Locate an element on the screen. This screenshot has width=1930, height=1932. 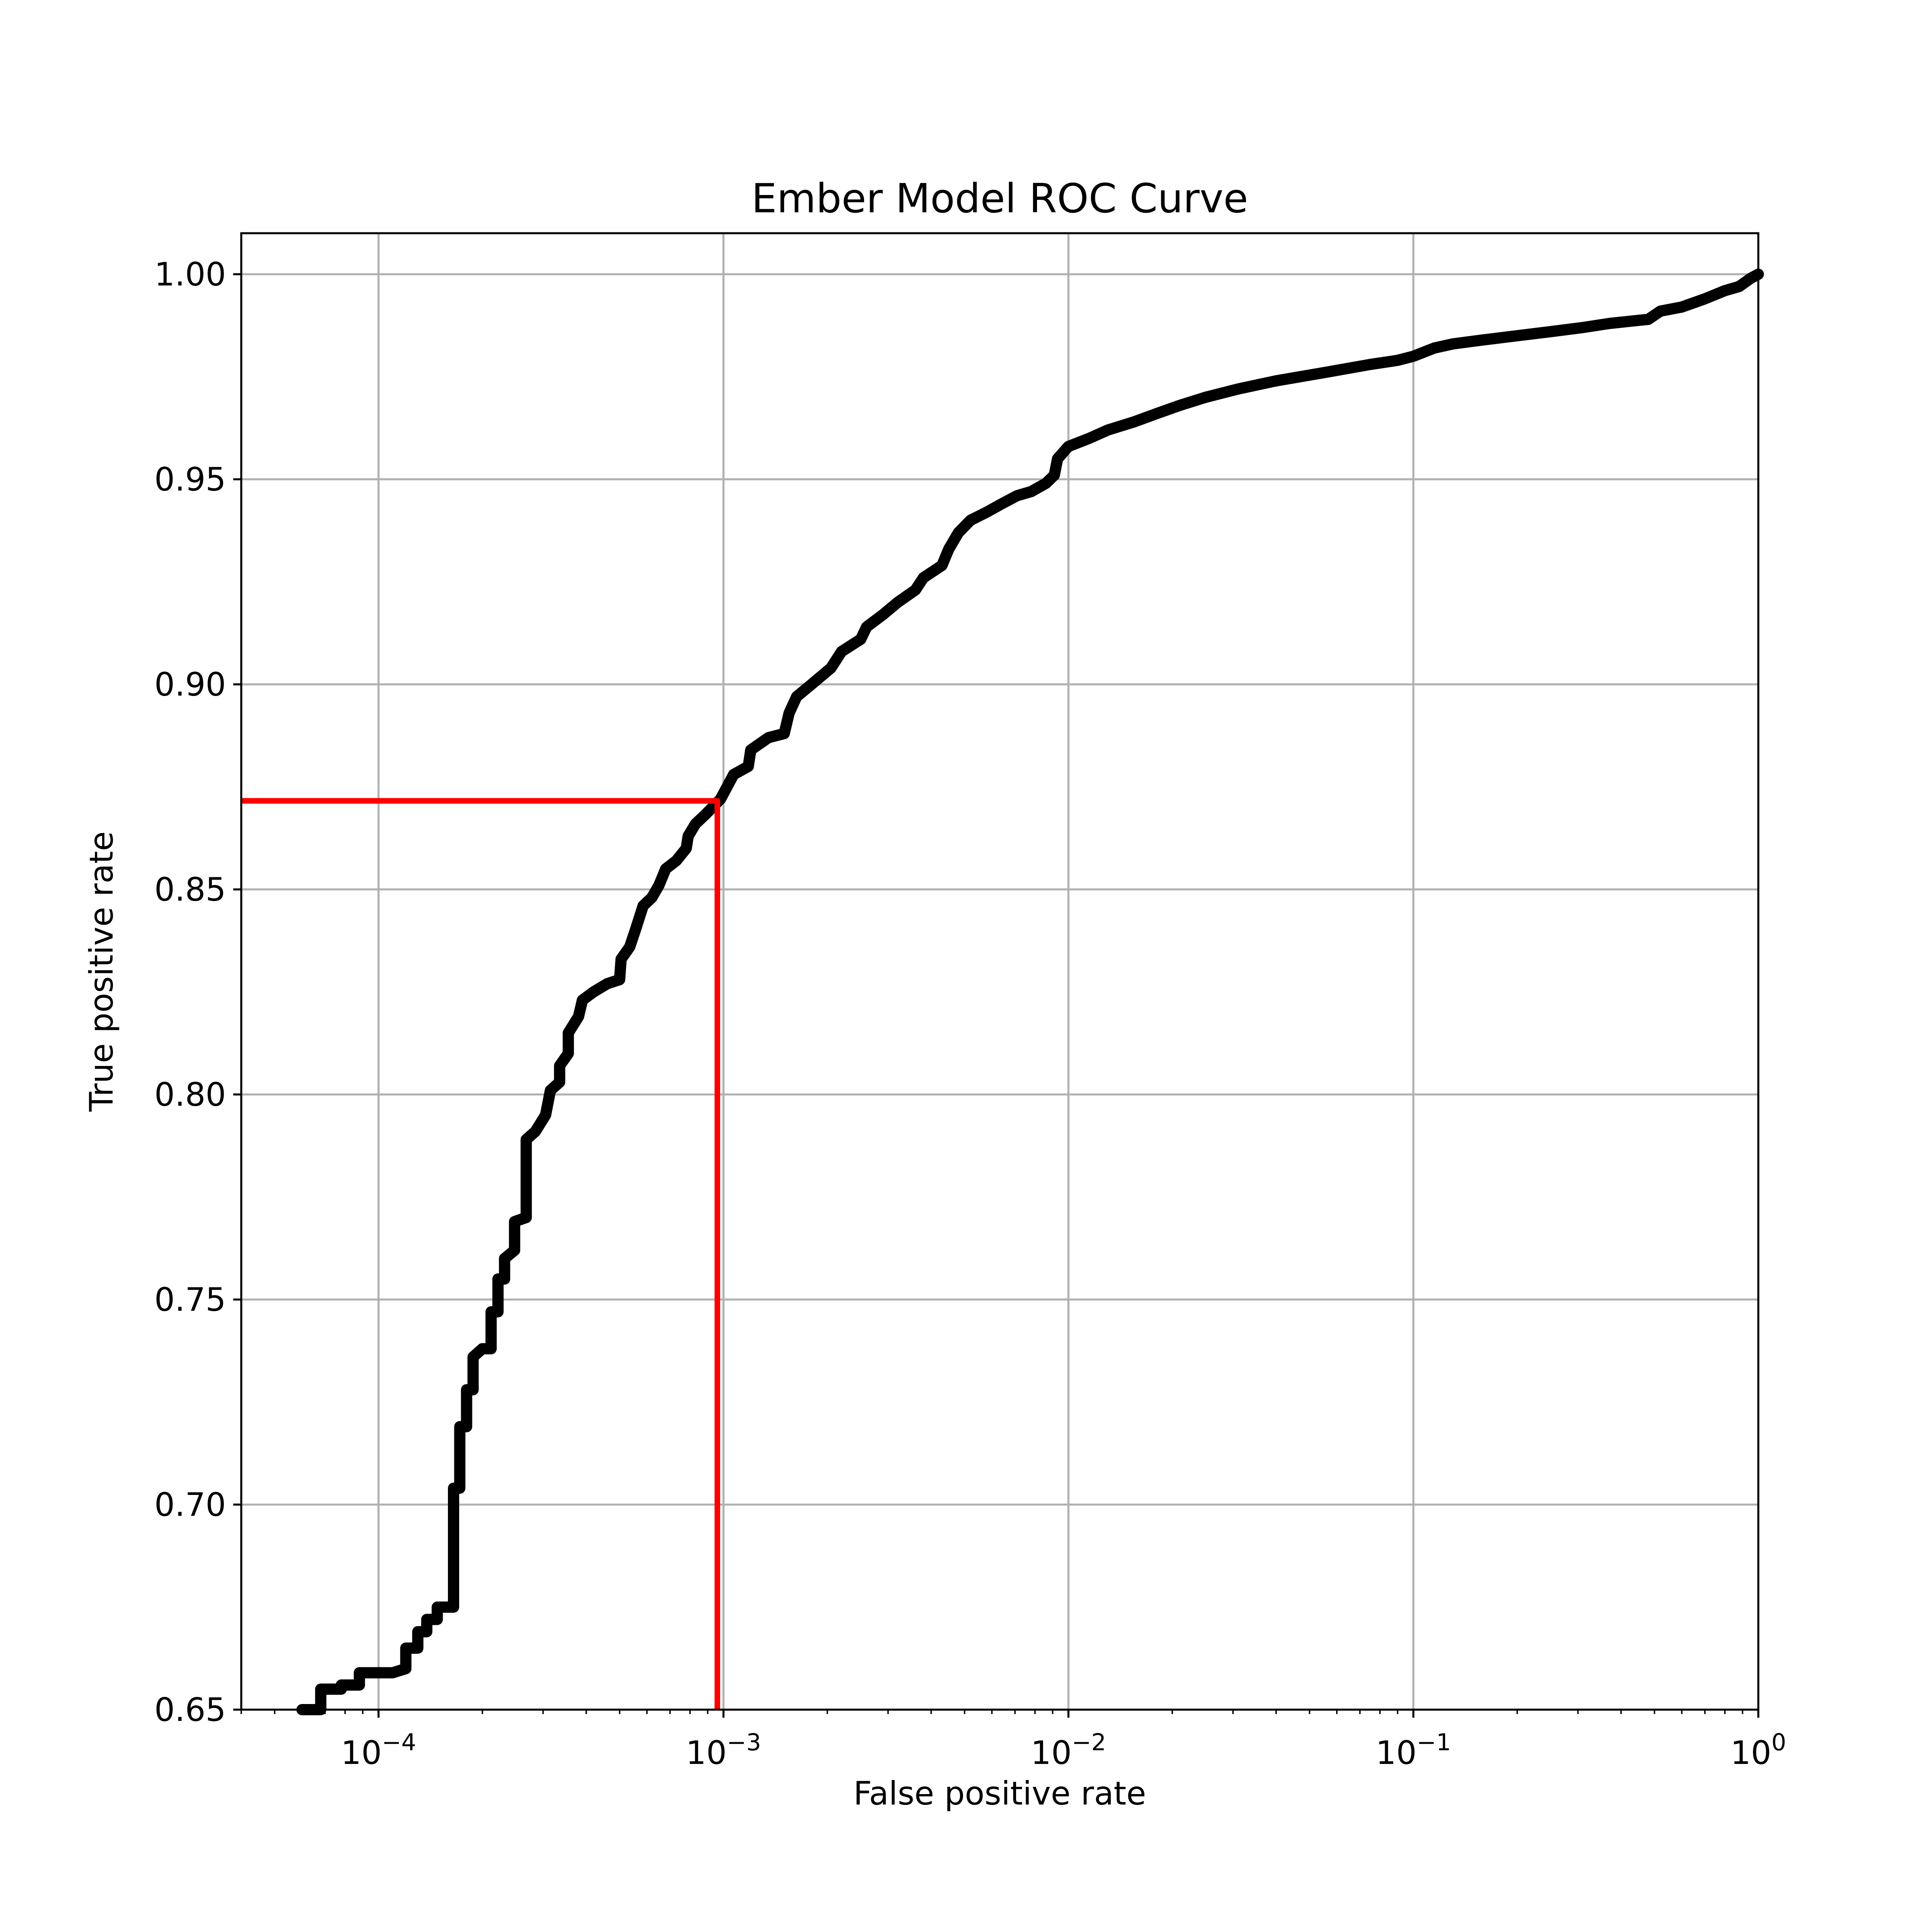
y-tick-label: 1.00 is located at coordinates (190, 274).